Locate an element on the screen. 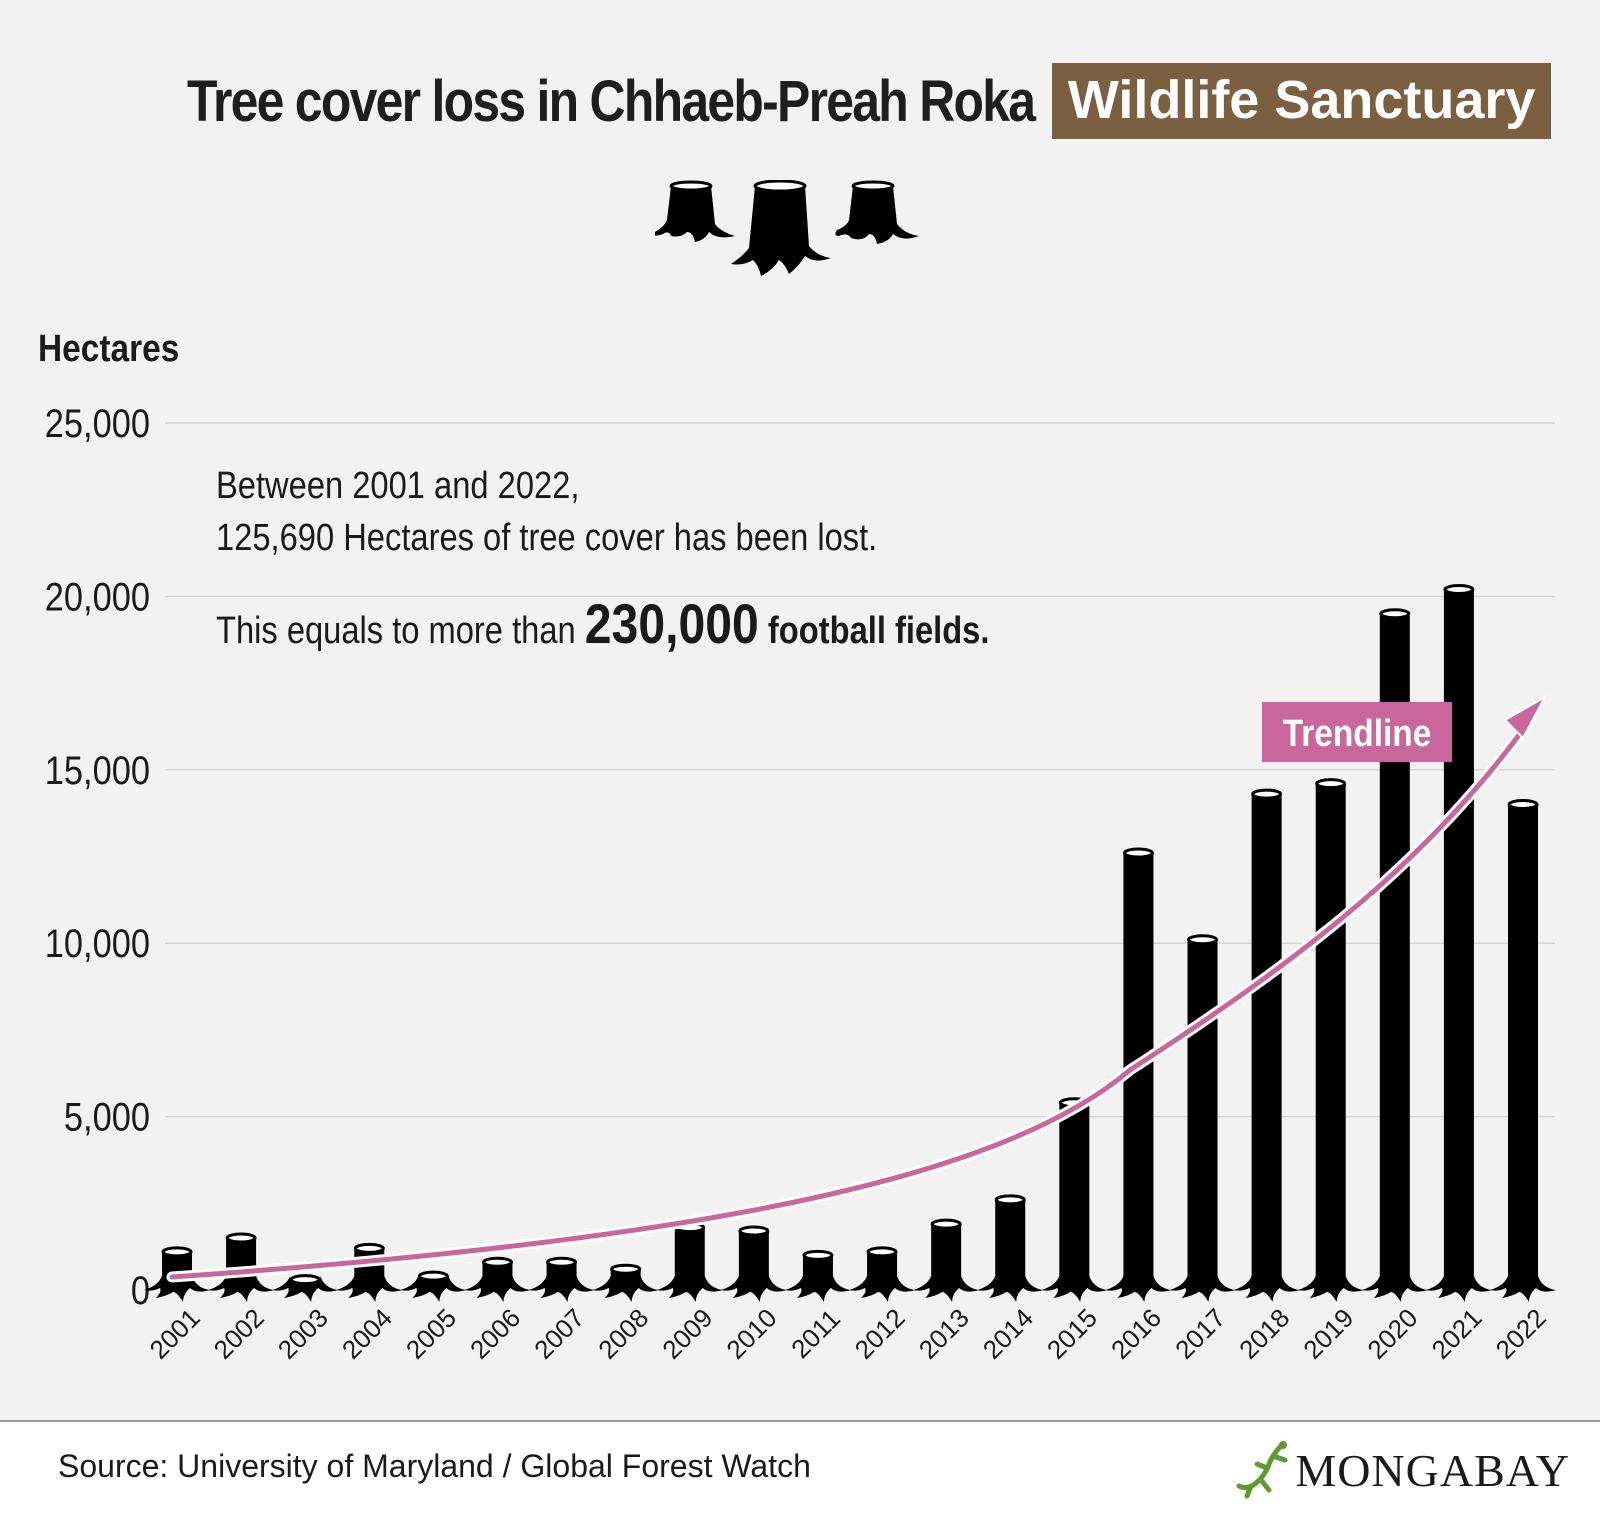  bar-2009 is located at coordinates (689, 1262).